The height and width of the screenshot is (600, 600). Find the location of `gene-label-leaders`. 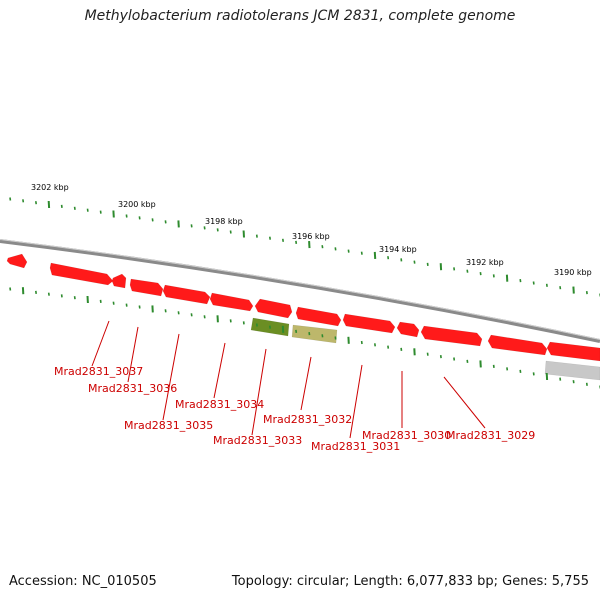

gene-label-leaders is located at coordinates (288, 379).